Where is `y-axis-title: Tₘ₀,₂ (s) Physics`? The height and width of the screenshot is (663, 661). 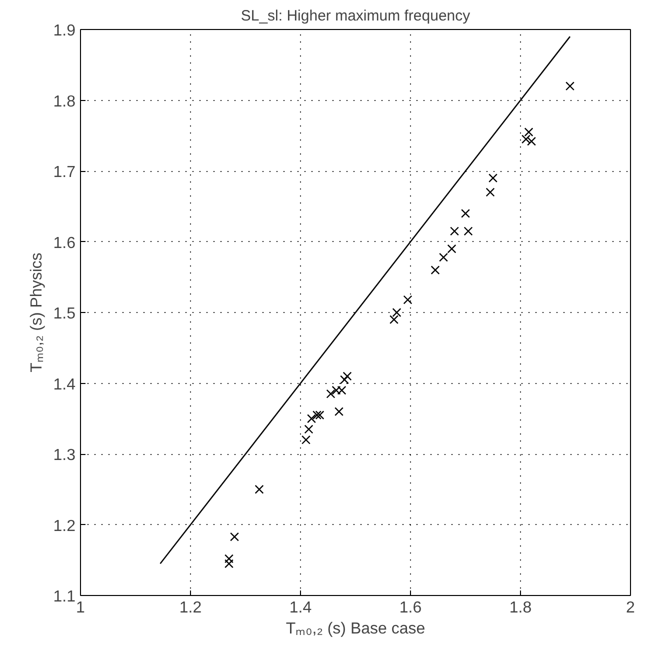 y-axis-title: Tₘ₀,₂ (s) Physics is located at coordinates (37, 312).